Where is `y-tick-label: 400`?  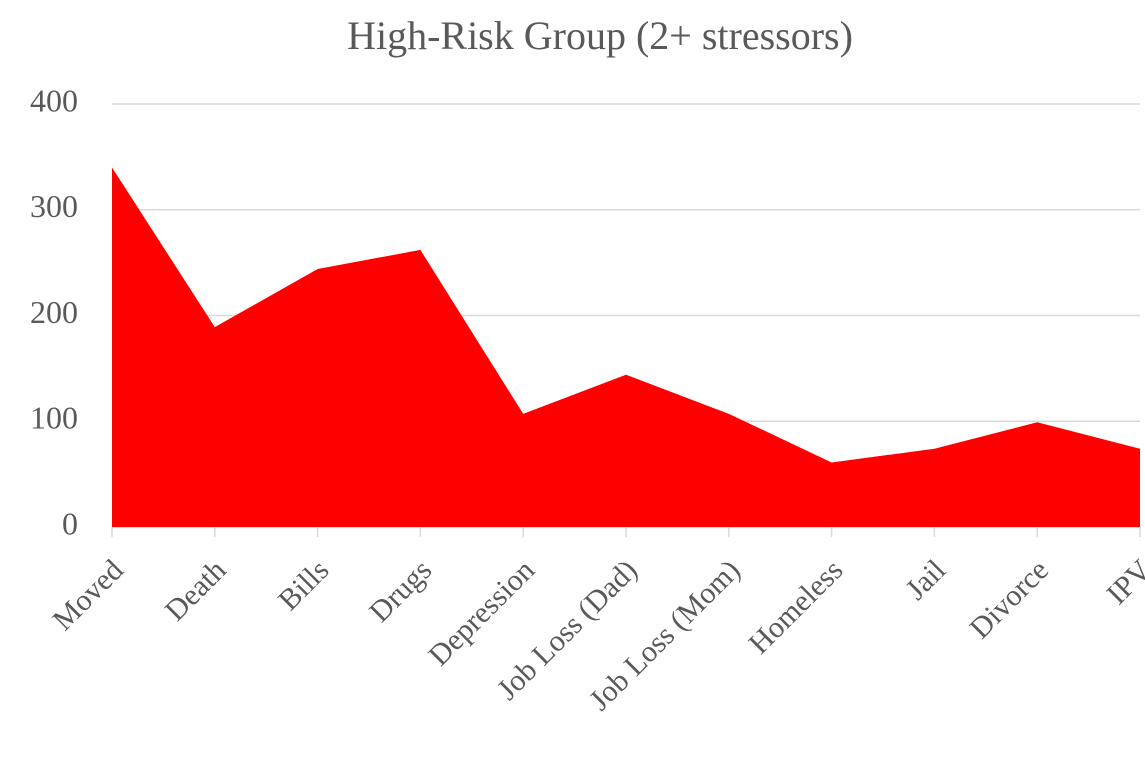
y-tick-label: 400 is located at coordinates (54, 100).